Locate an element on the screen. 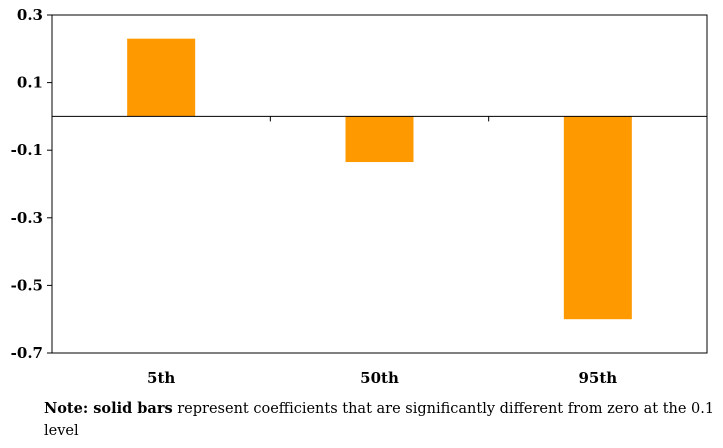  x-tick-label-50th: 50th is located at coordinates (379, 378).